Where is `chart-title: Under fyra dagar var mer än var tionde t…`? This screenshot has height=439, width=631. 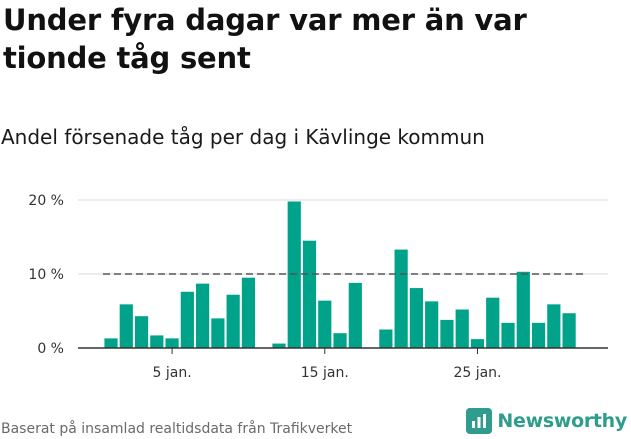 chart-title: Under fyra dagar var mer än var tionde t… is located at coordinates (265, 39).